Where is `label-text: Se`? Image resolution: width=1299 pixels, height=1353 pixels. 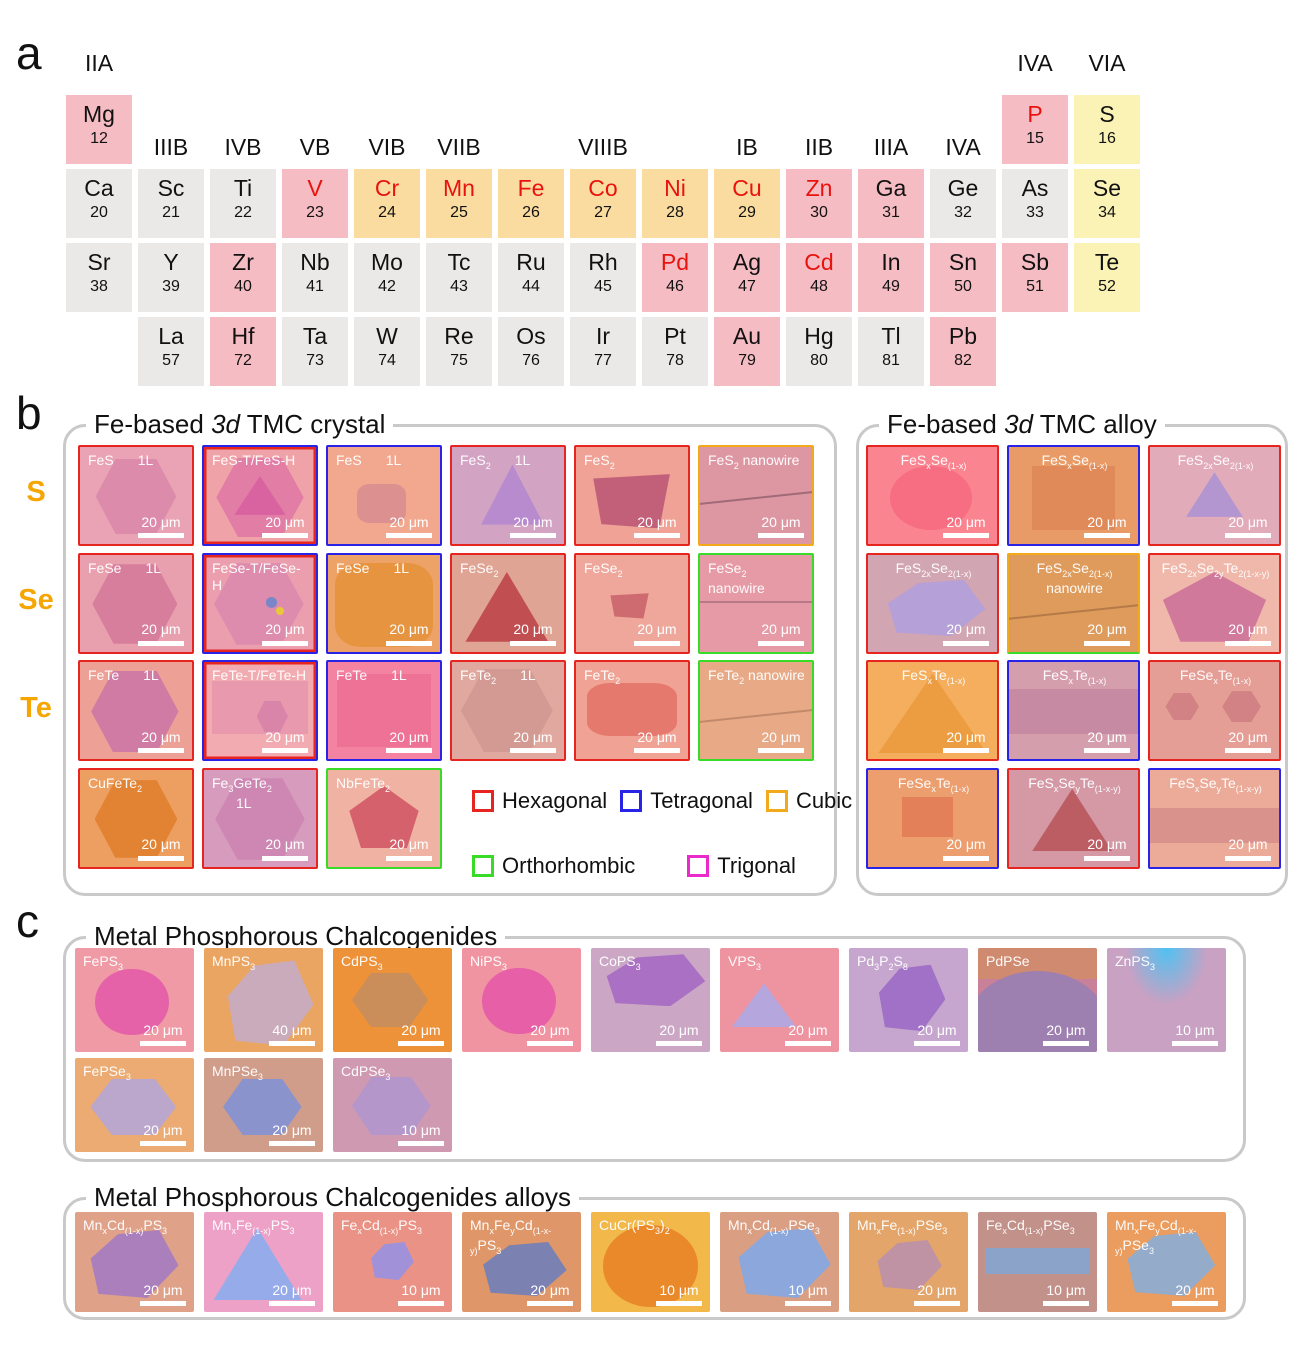 label-text: Se is located at coordinates (1205, 567).